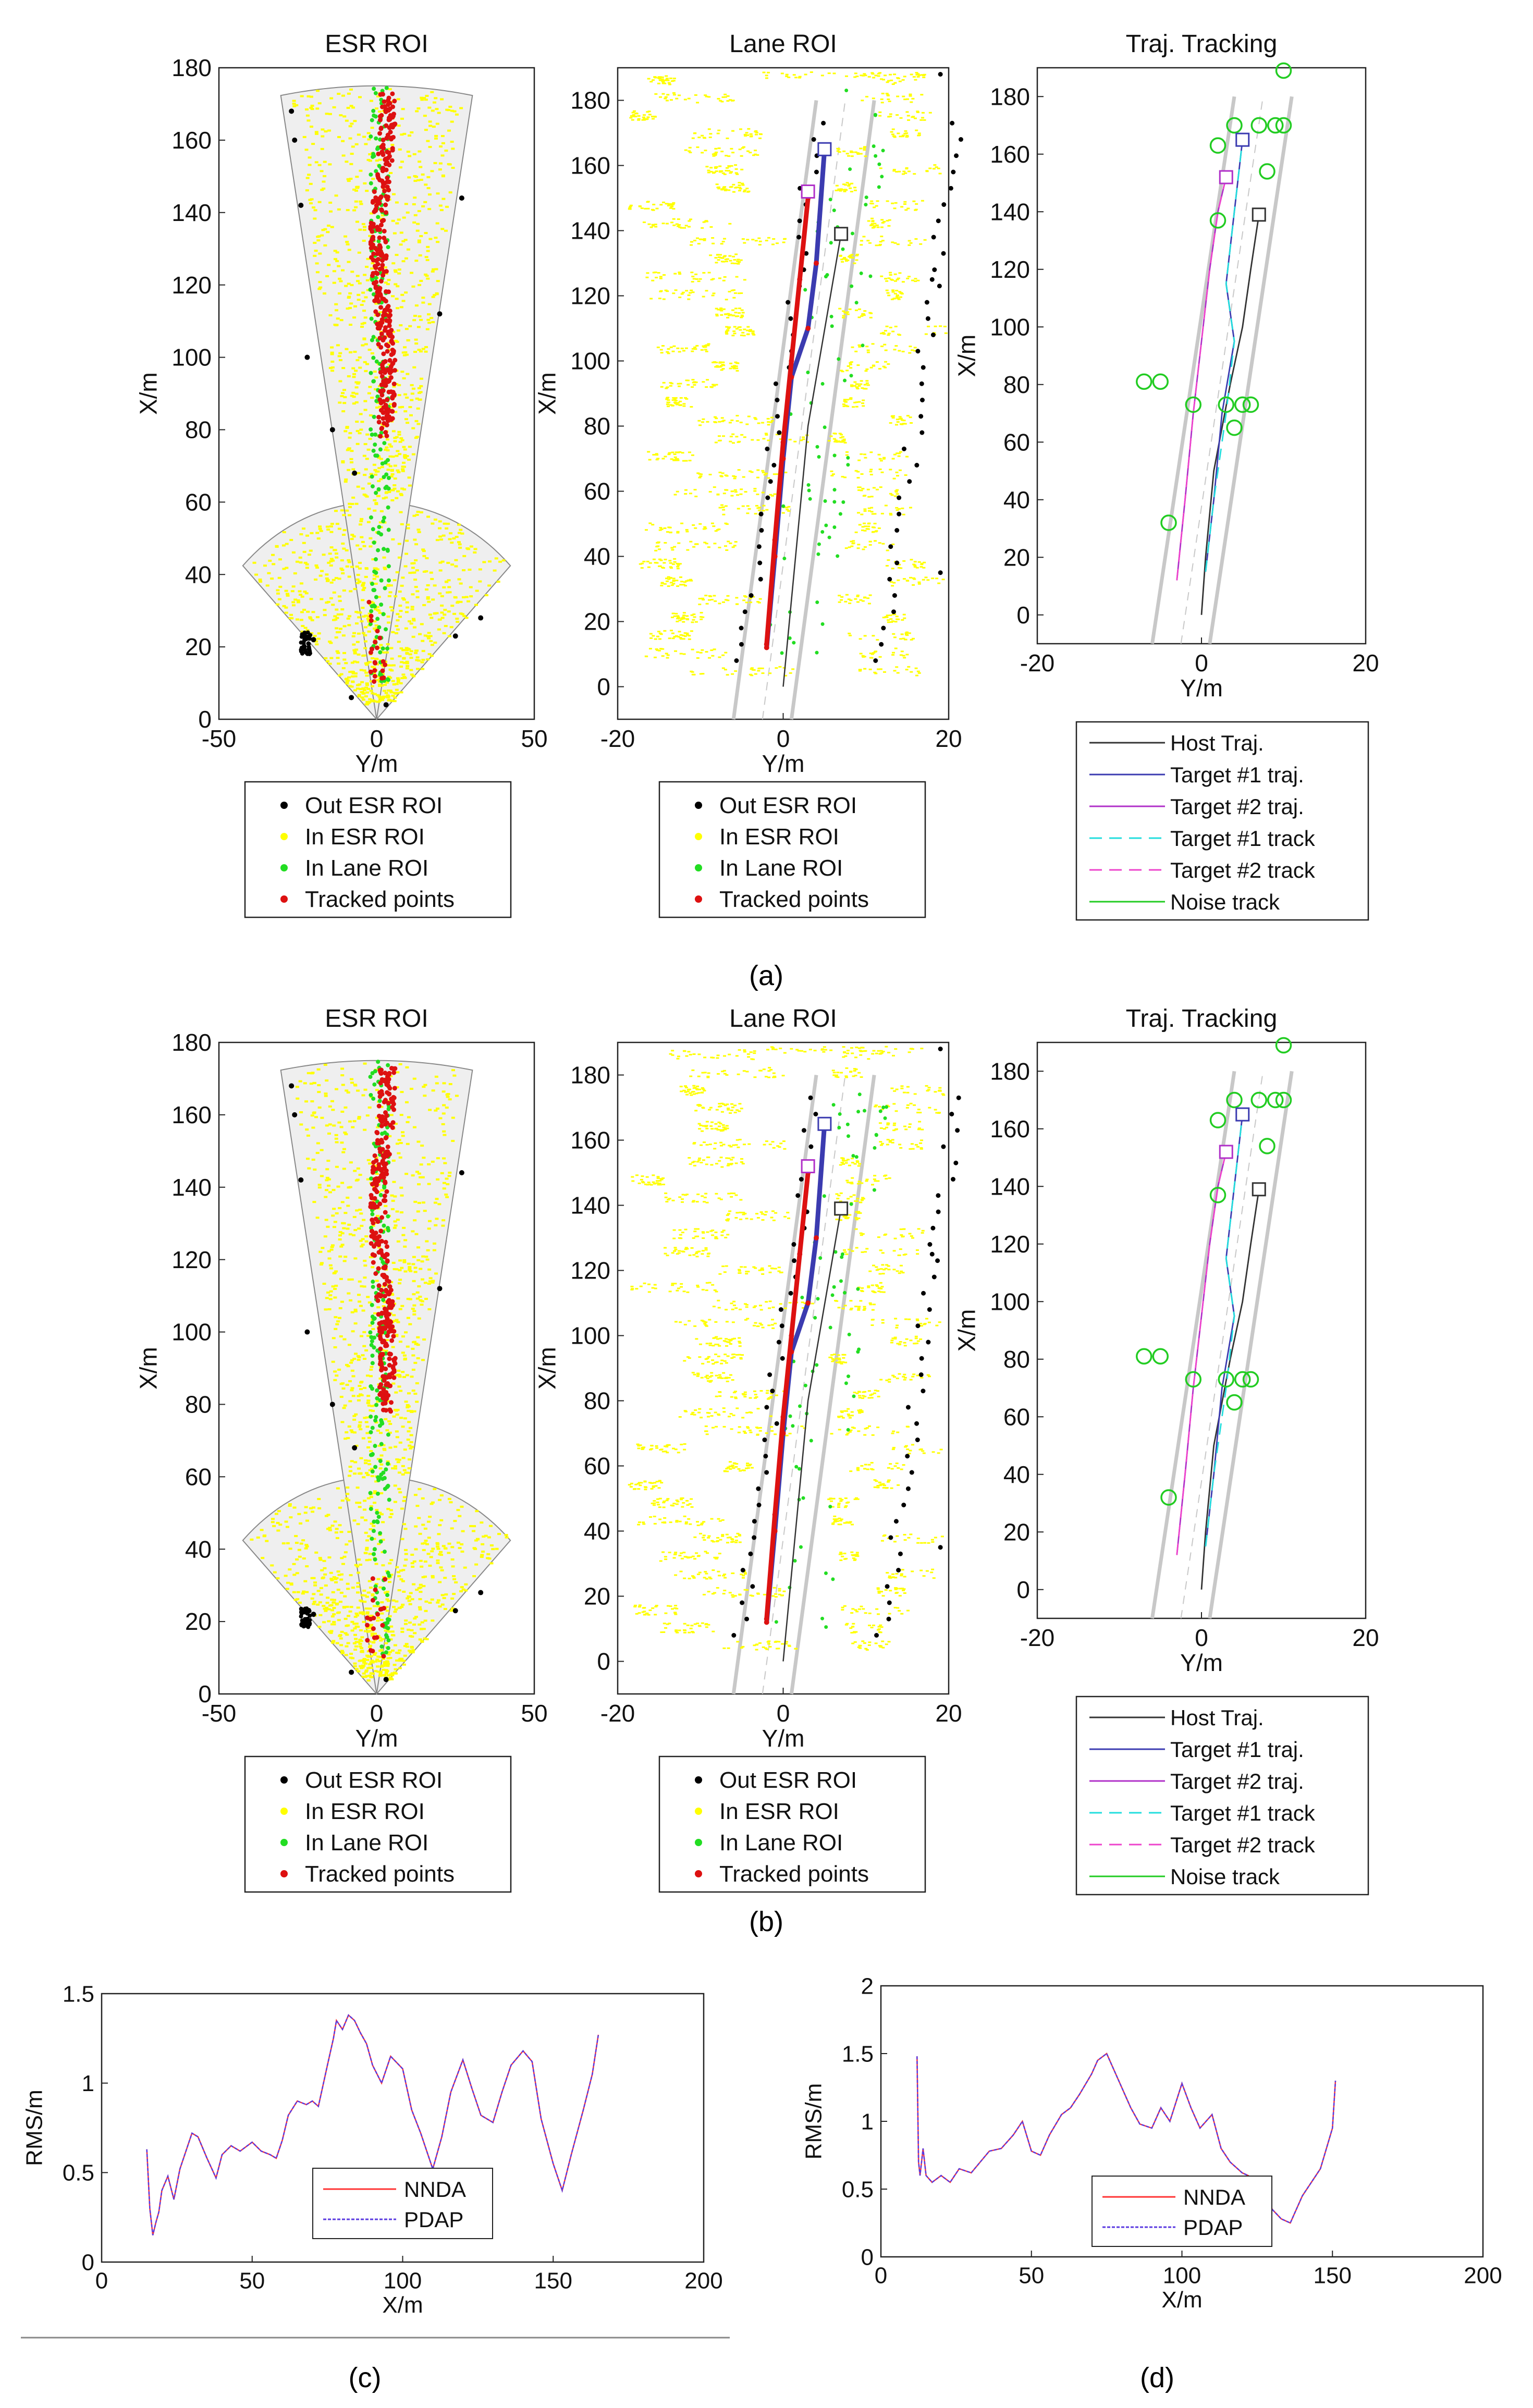 The image size is (1533, 2408). Describe the element at coordinates (1243, 870) in the screenshot. I see `a-traj-legend-label: Target #2 track` at that location.